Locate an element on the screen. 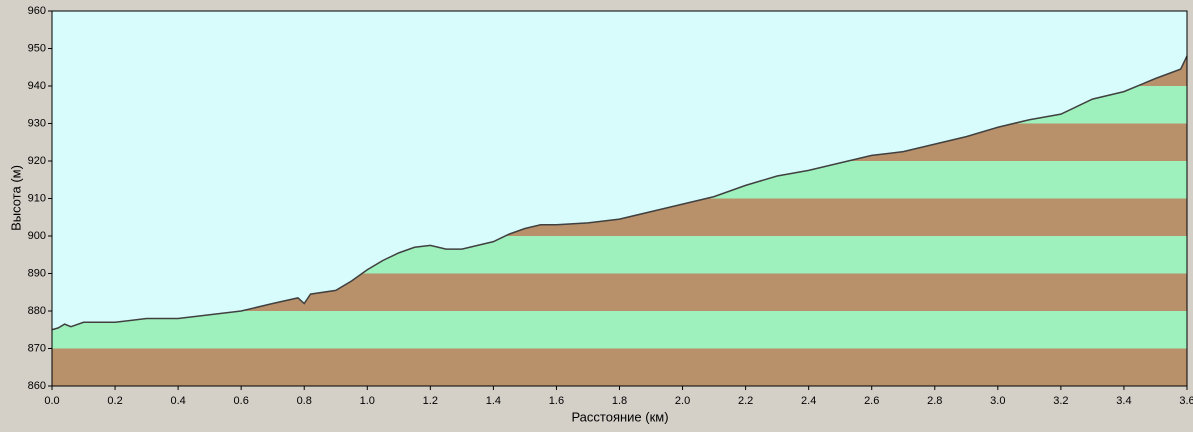  y-tick-label: 900 is located at coordinates (37, 236).